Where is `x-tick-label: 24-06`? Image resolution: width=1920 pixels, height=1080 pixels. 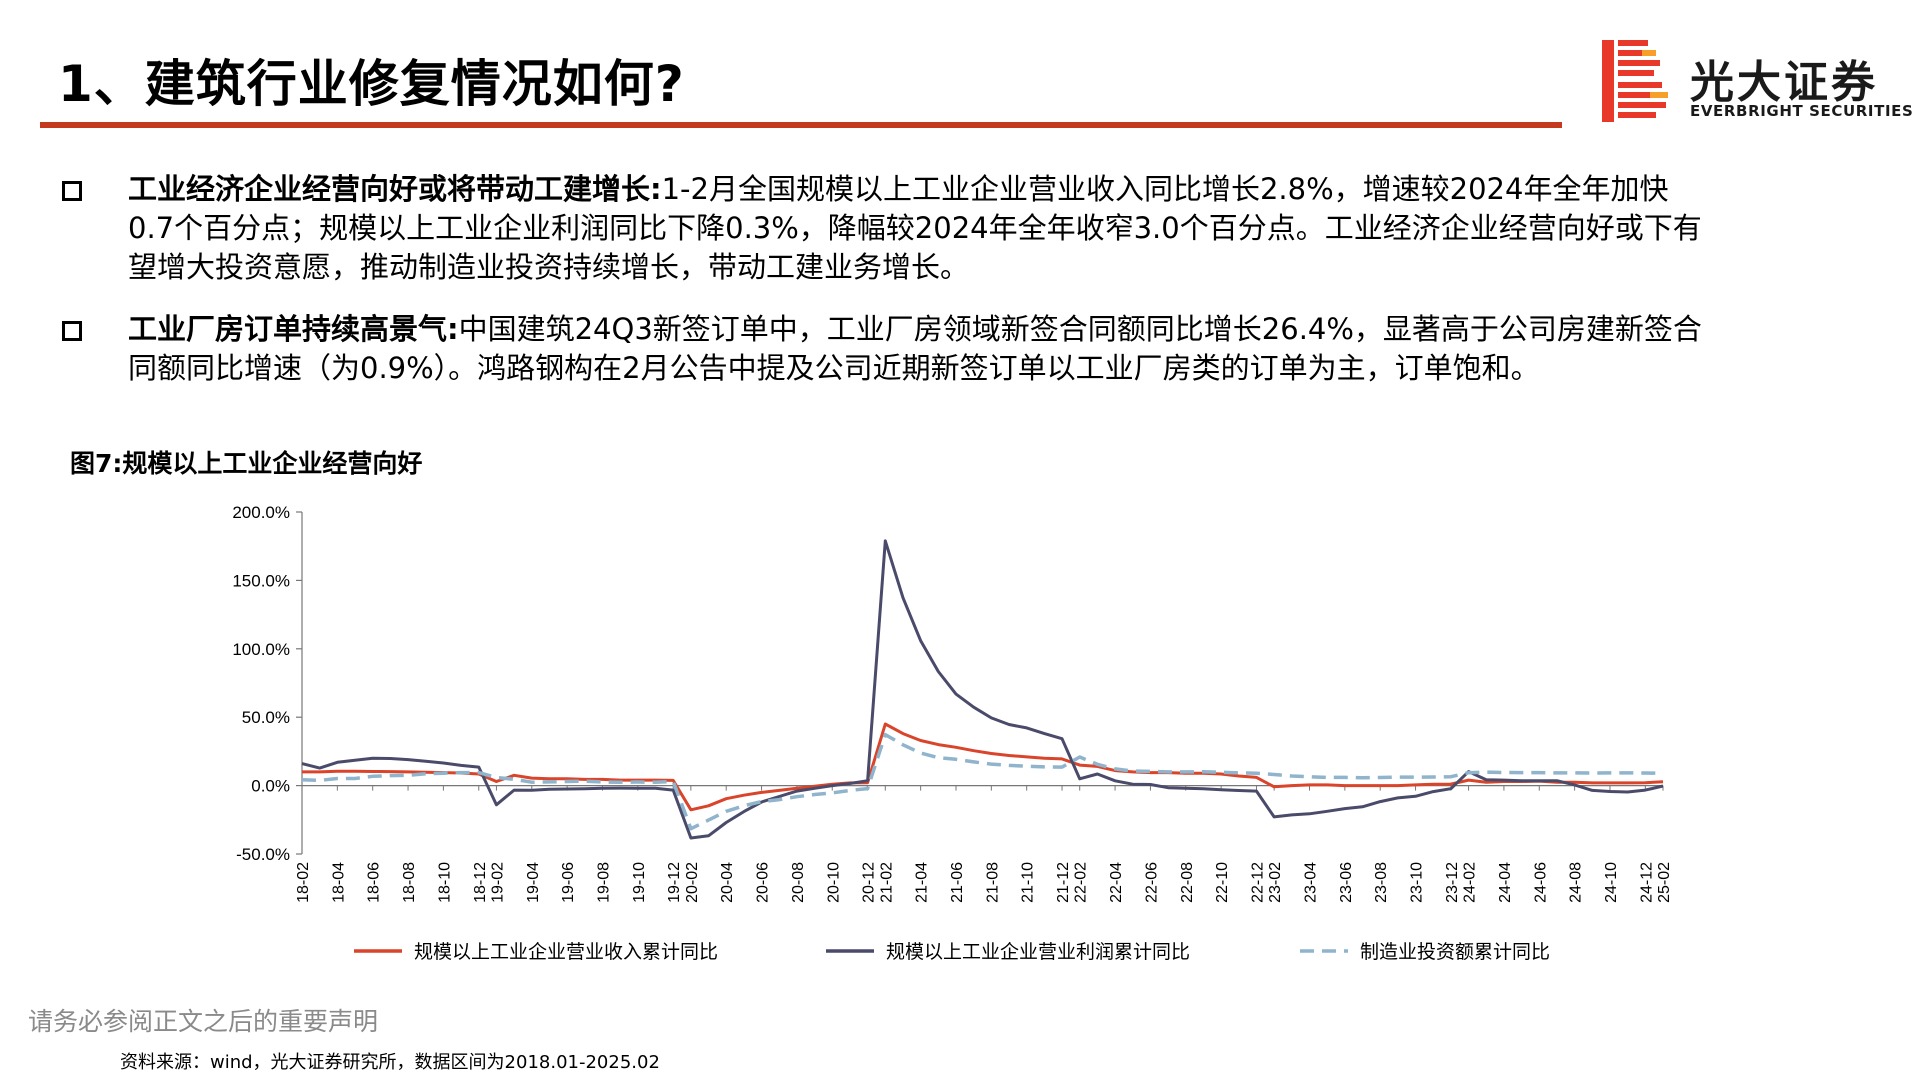 x-tick-label: 24-06 is located at coordinates (1540, 882).